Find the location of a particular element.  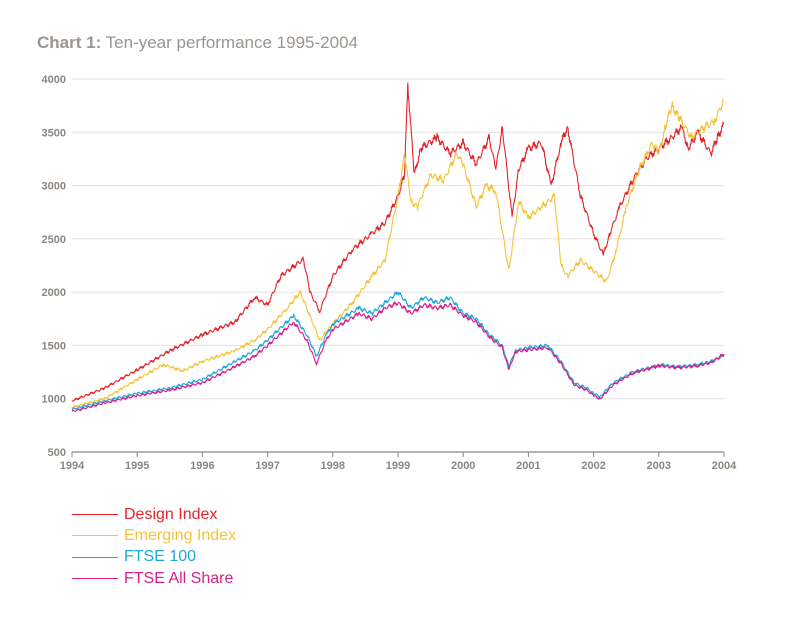

y-tick-label: 2000 is located at coordinates (54, 293).